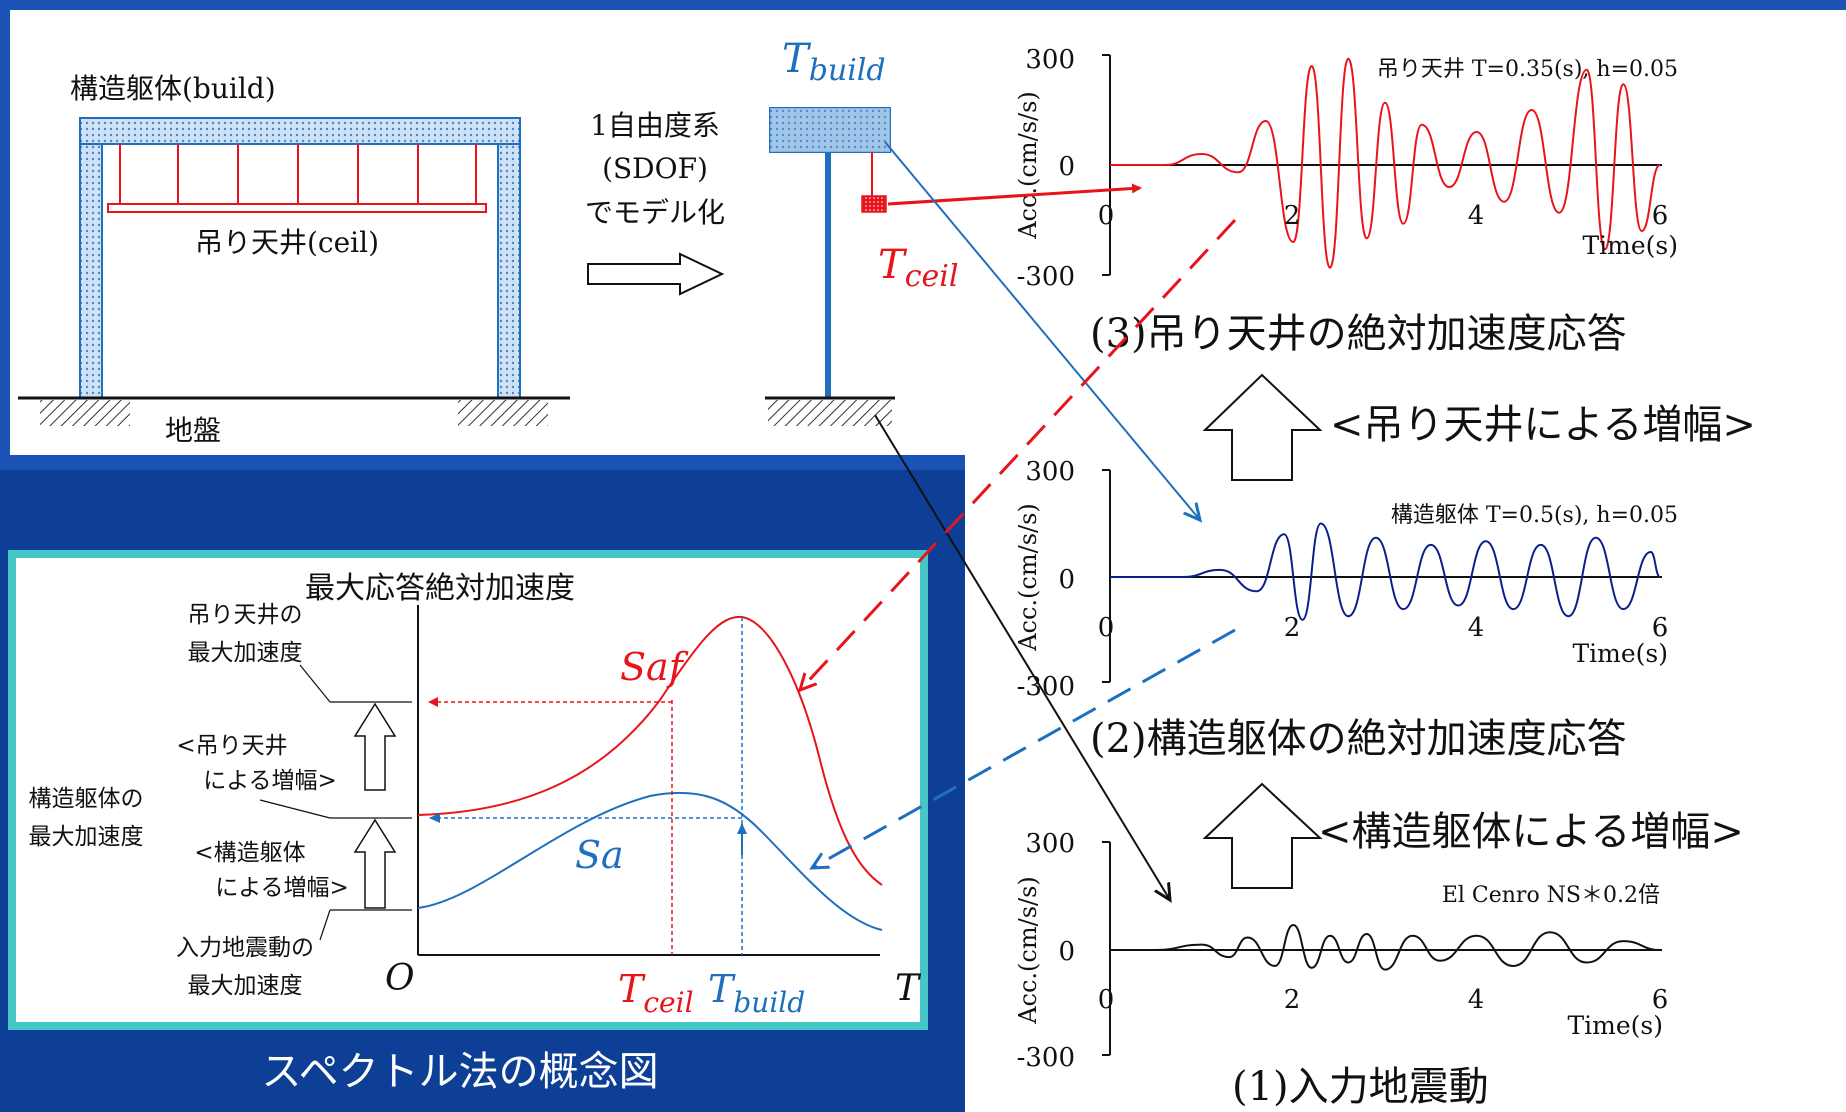  Describe the element at coordinates (756, 993) in the screenshot. I see `spectrum-tbuild: Tbuild` at that location.